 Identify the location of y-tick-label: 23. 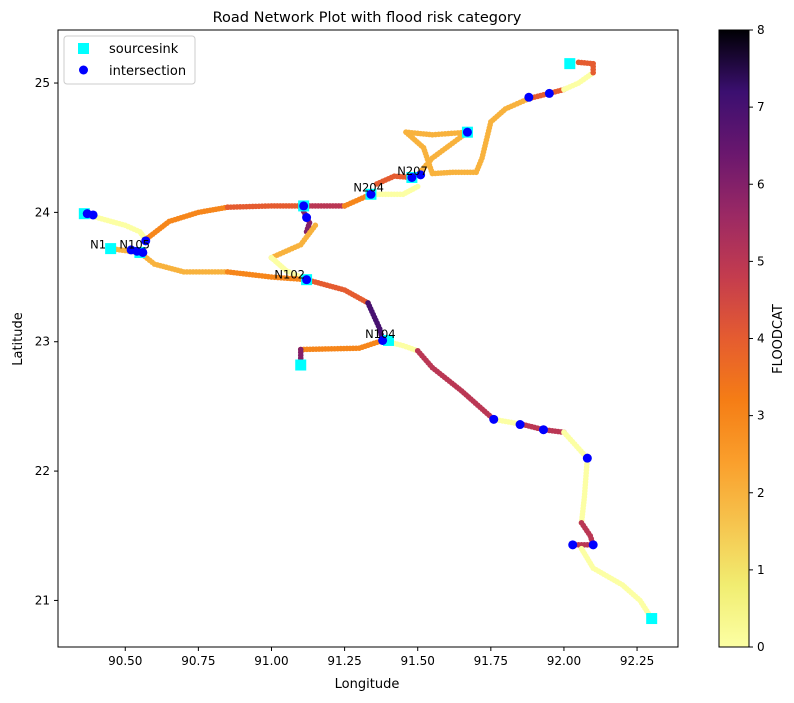
(42, 342).